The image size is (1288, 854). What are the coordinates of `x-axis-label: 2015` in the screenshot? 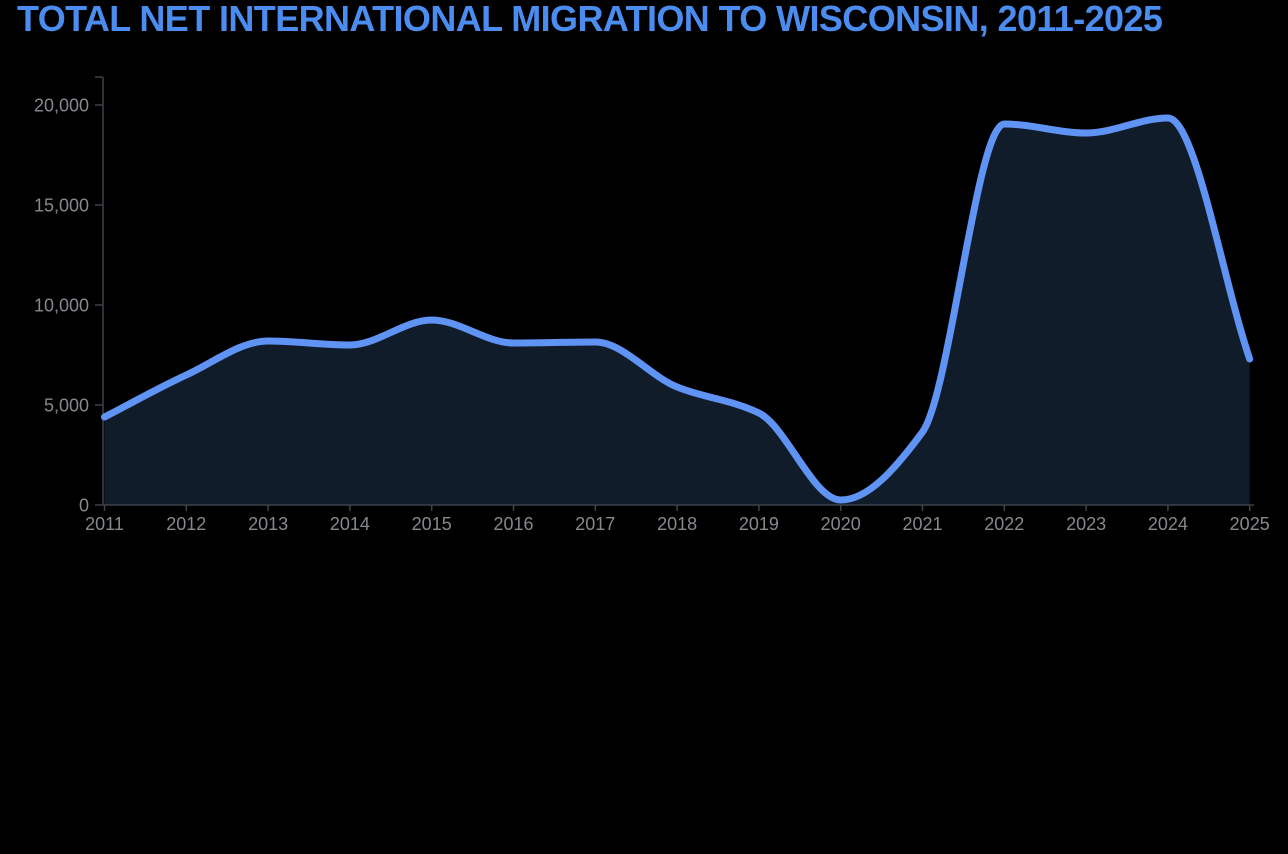 It's located at (432, 524).